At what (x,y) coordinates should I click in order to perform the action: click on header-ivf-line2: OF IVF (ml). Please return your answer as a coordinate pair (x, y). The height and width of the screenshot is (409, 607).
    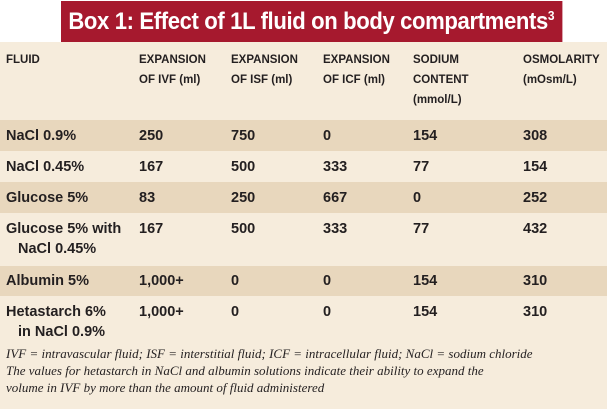
    Looking at the image, I should click on (170, 80).